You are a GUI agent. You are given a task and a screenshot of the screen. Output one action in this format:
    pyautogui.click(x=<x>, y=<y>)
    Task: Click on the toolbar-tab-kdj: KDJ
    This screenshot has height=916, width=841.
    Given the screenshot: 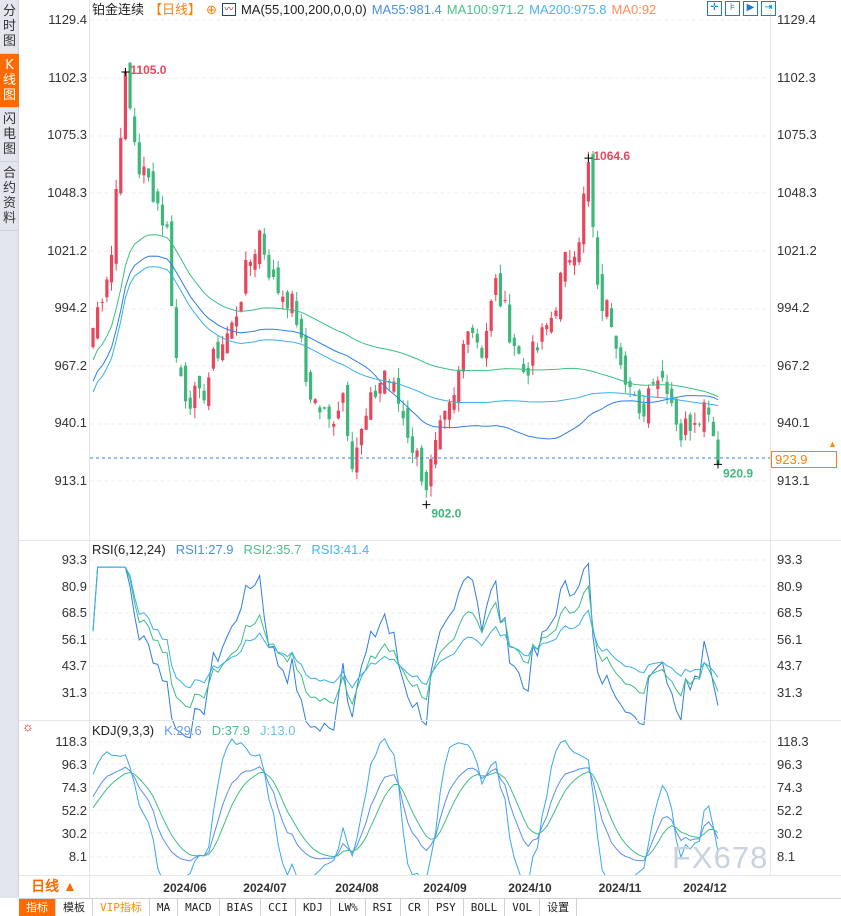 What is the action you would take?
    pyautogui.click(x=313, y=907)
    